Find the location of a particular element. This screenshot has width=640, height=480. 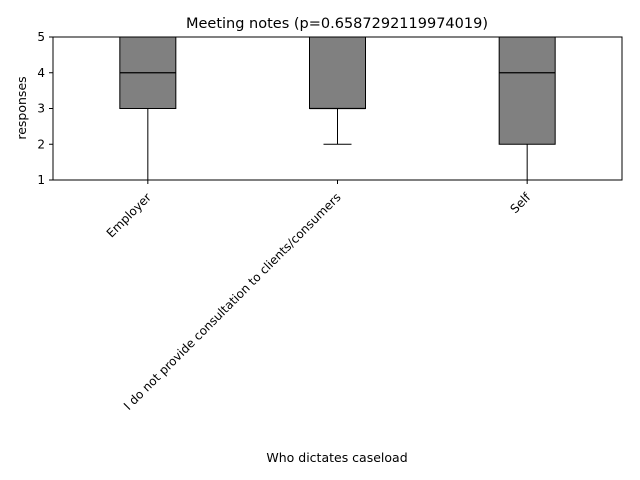

y-tick-label: 1 is located at coordinates (41, 180).